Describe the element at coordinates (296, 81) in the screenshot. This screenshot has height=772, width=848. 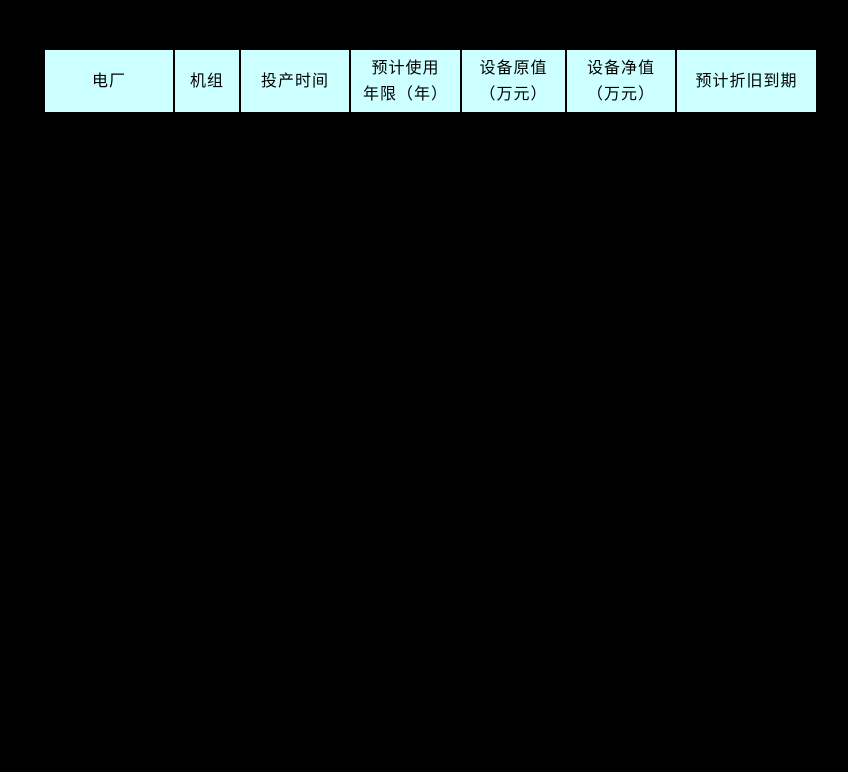
I see `header-cell-commission-date: 投产时间` at that location.